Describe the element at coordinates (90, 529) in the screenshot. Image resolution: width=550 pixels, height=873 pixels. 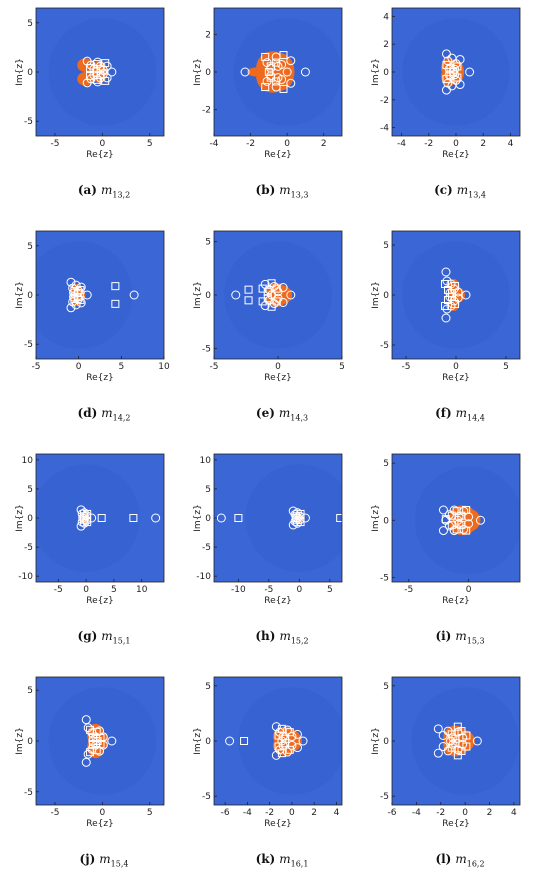
I see `plot-svg: -5 0 5 10 -10 -5 0 5 10 Re{z} Im{z}` at that location.